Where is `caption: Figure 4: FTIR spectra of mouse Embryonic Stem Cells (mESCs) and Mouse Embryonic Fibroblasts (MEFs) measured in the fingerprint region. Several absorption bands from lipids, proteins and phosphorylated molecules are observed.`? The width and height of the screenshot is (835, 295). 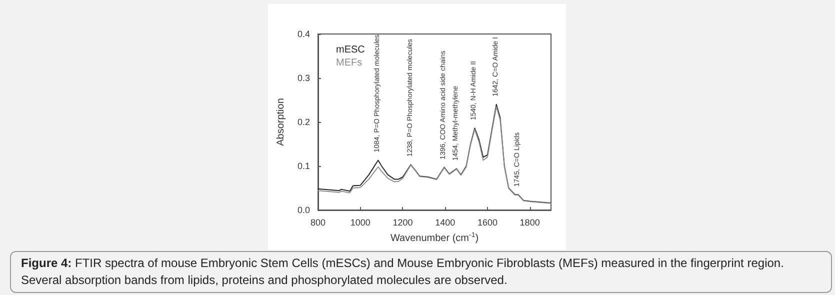
caption: Figure 4: FTIR spectra of mouse Embryonic Stem Cells (mESCs) and Mouse Embryonic Fibroblasts (MEFs) measured in the fingerprint region. Several absorption bands from lipids, proteins and phosphorylated molecules are observed. is located at coordinates (403, 272).